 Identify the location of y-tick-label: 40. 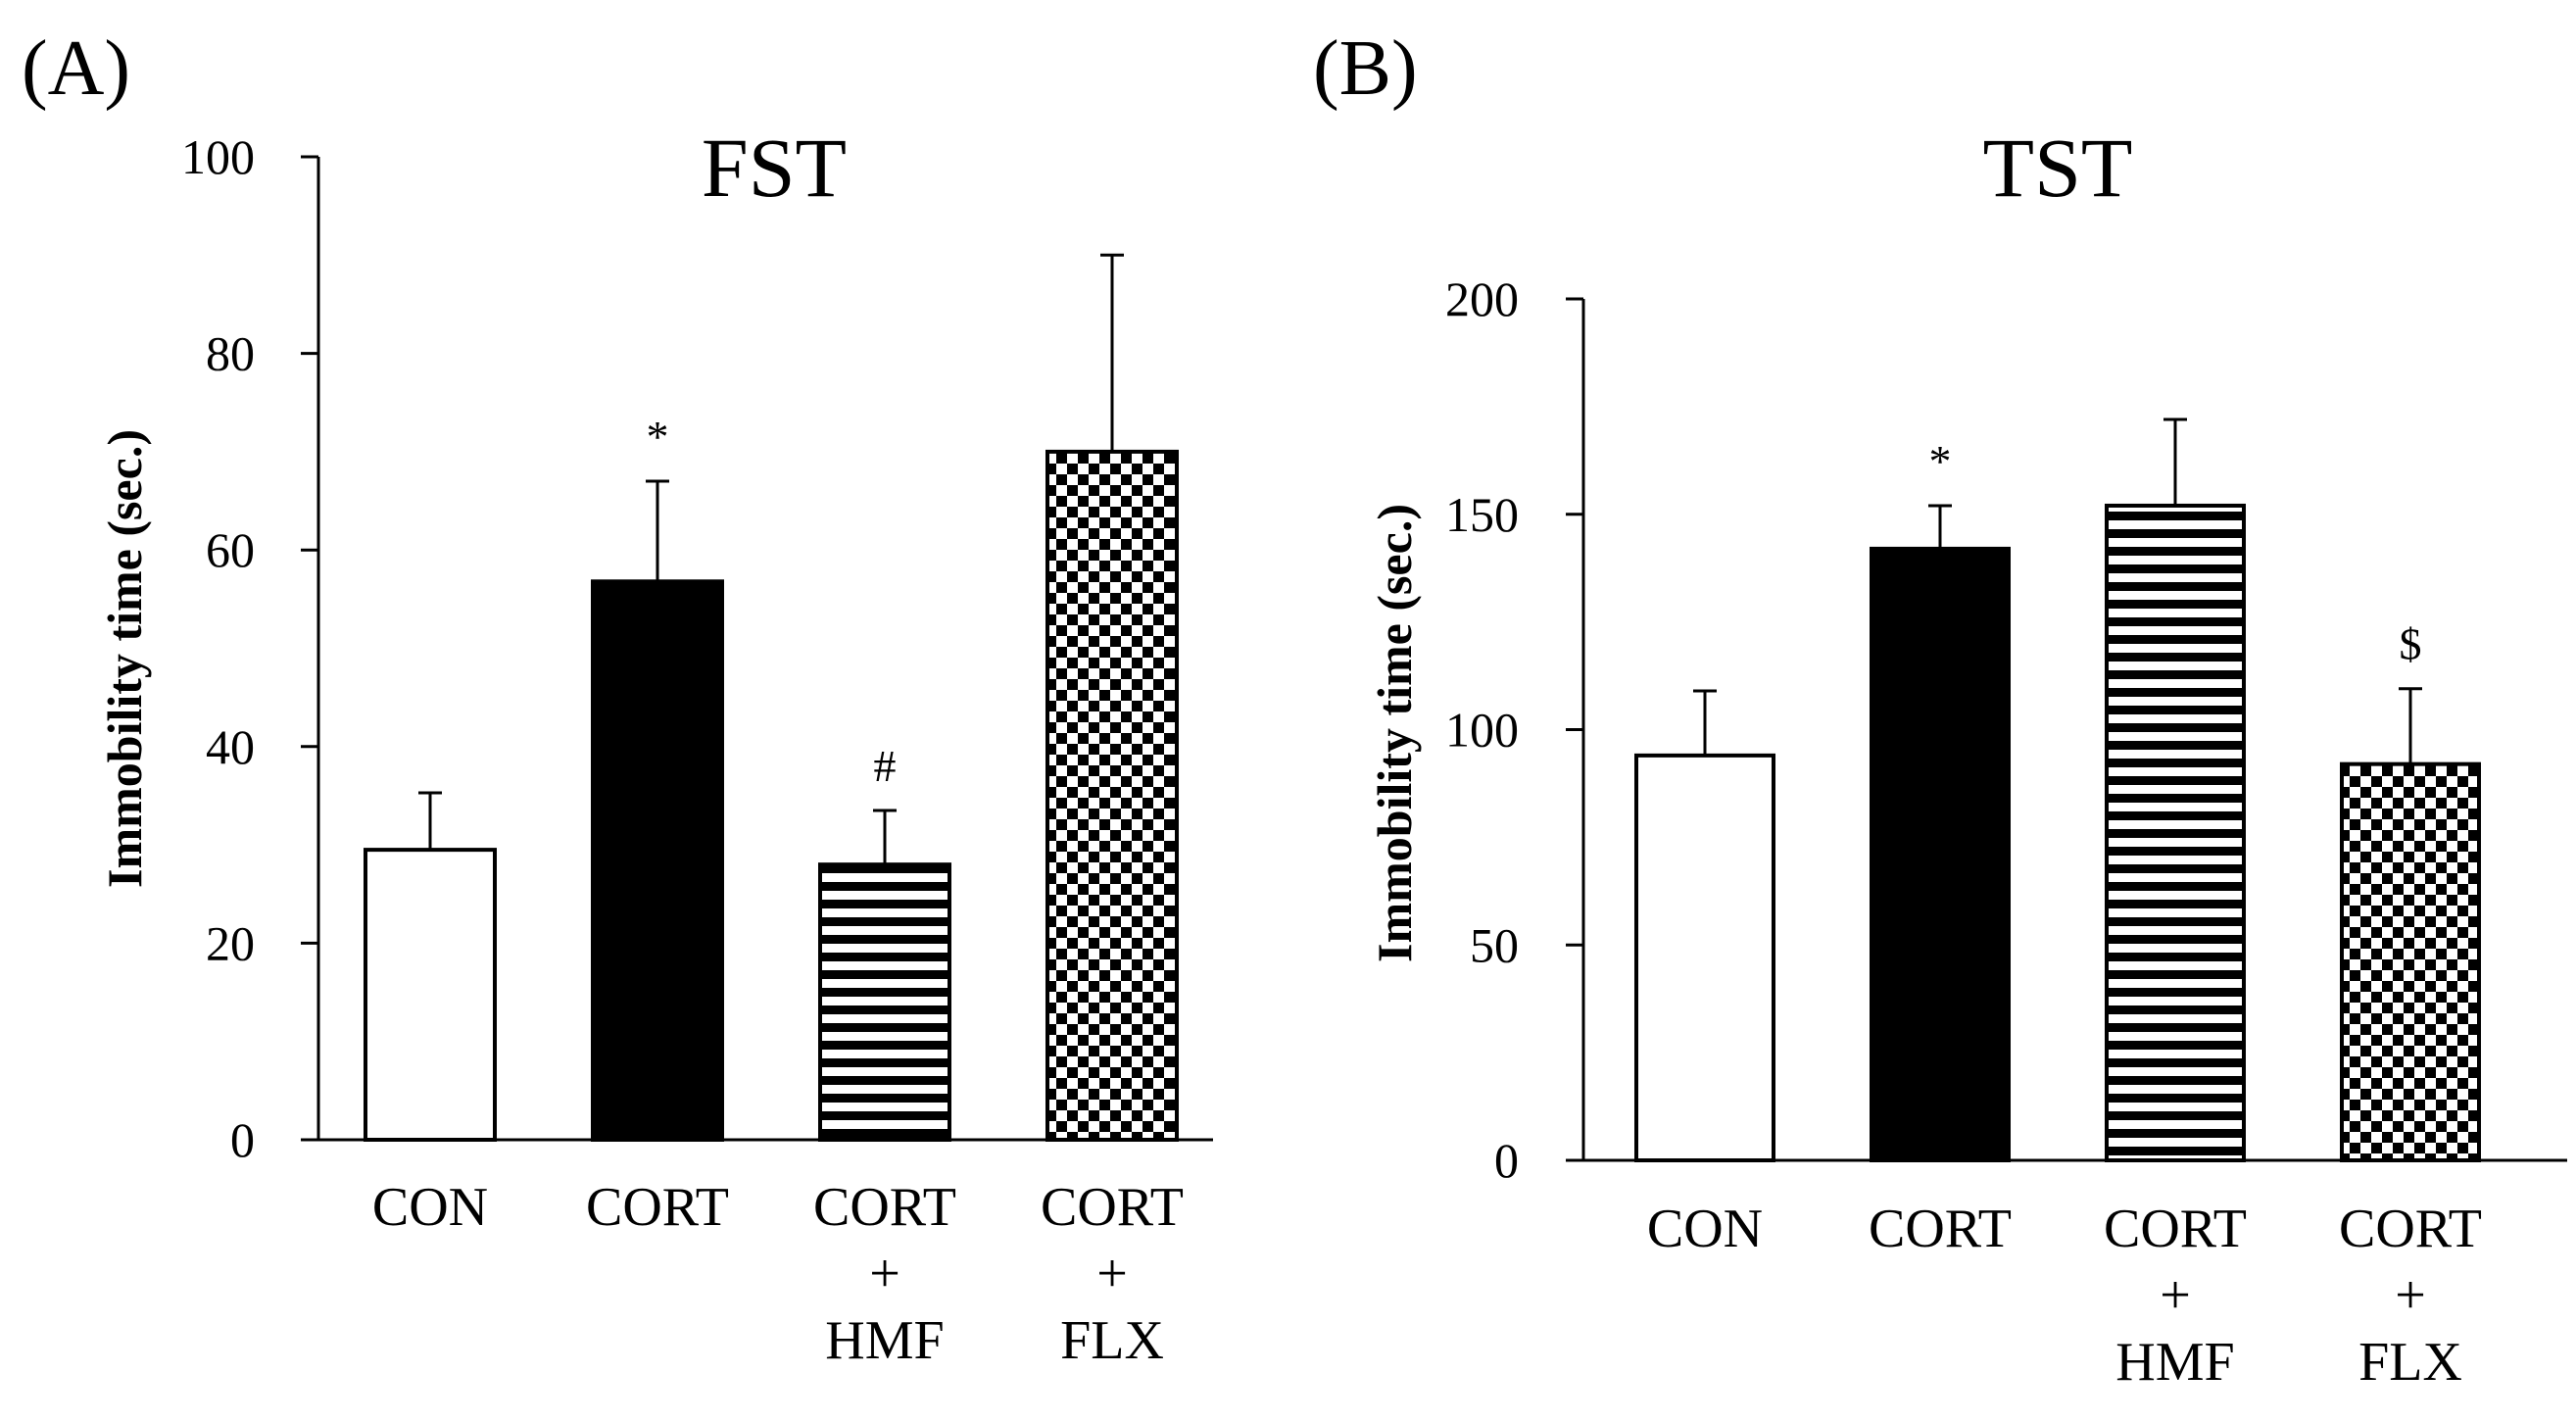
(230, 746).